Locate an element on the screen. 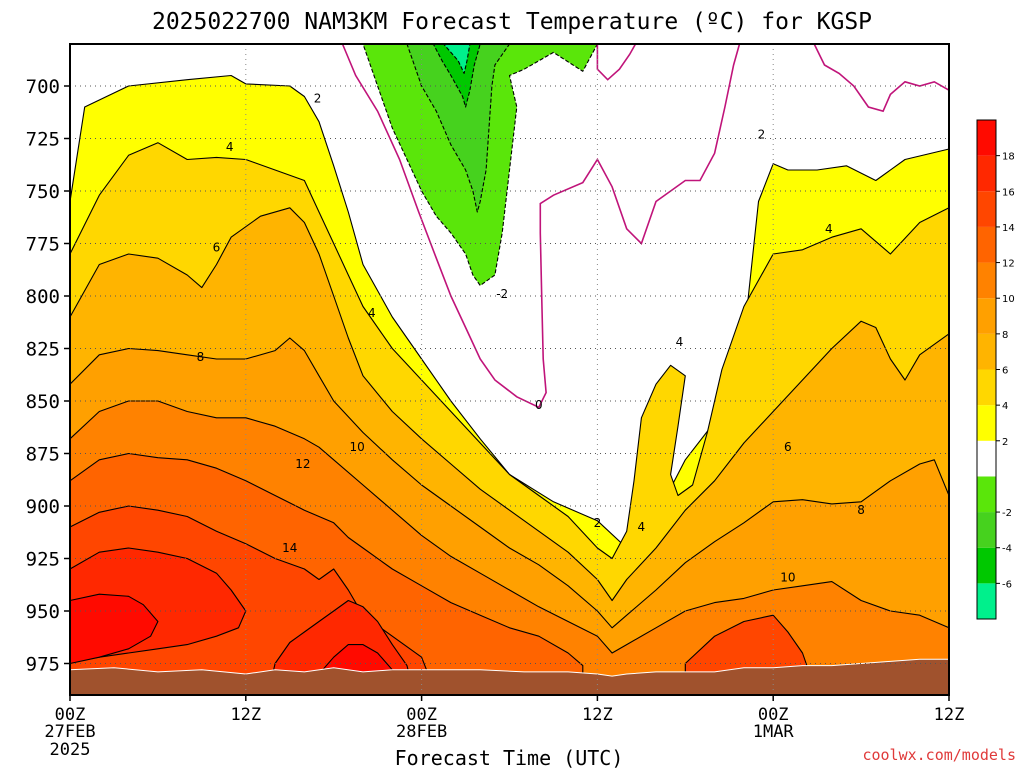 Image resolution: width=1024 pixels, height=768 pixels. colorbar-label: 4 is located at coordinates (1005, 406).